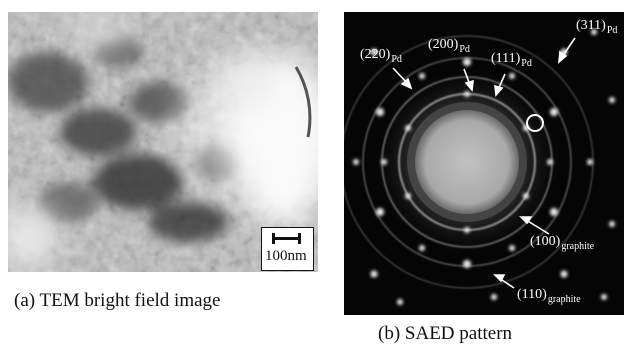  Describe the element at coordinates (449, 46) in the screenshot. I see `label-200-pd: (200)Pd` at that location.